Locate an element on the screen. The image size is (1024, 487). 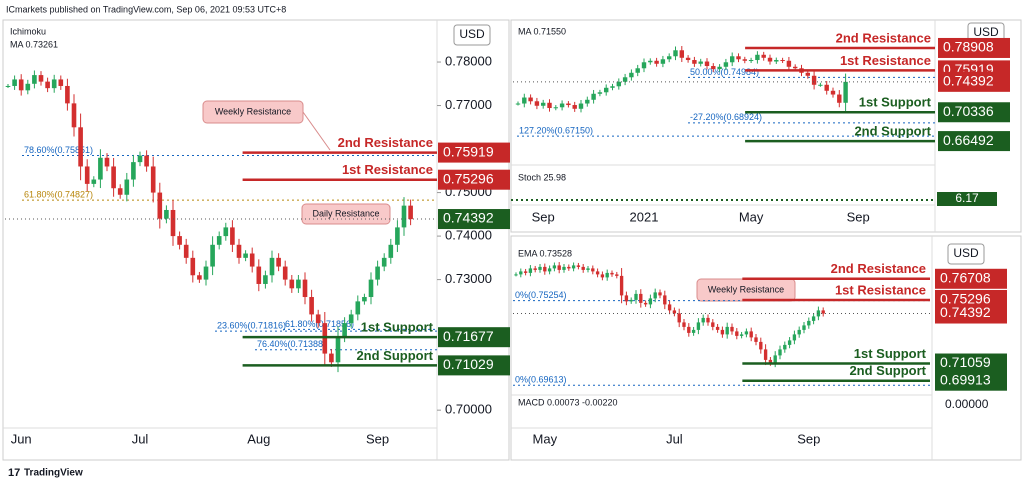
x-tick-label: 2021 is located at coordinates (644, 216).